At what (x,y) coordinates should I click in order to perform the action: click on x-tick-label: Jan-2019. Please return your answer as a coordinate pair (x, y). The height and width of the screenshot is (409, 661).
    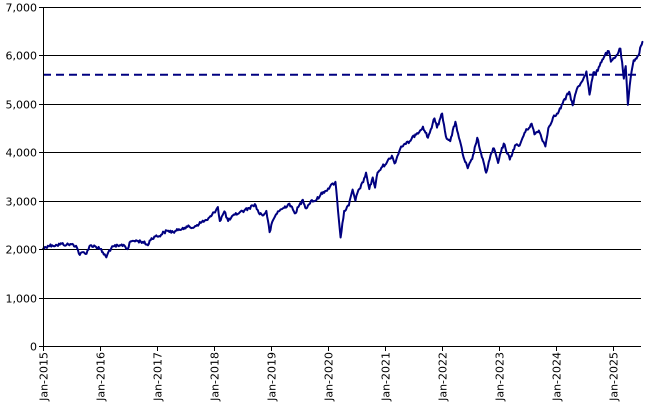
    Looking at the image, I should click on (272, 377).